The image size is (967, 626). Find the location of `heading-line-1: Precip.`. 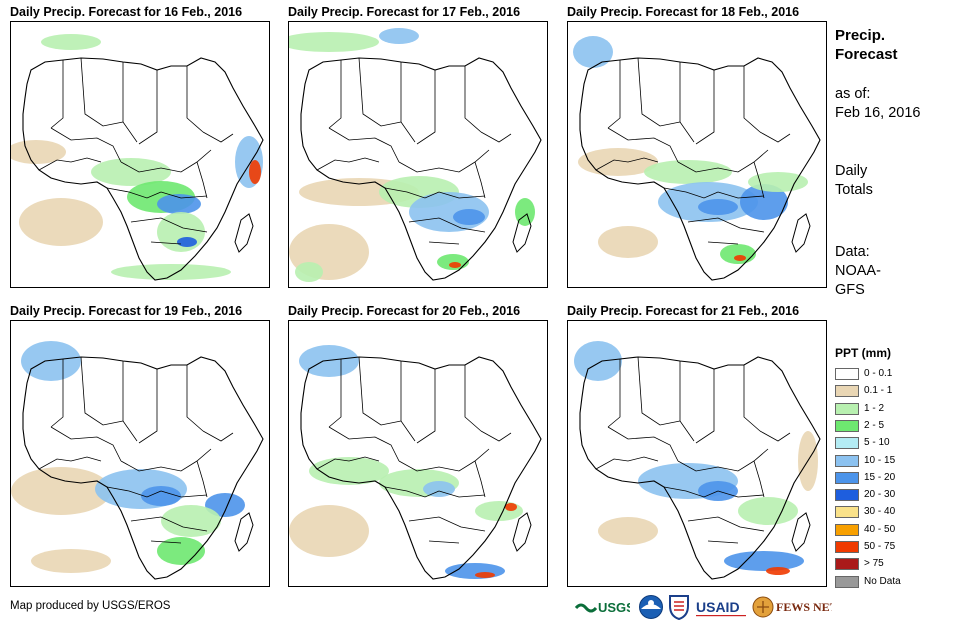

heading-line-1: Precip. is located at coordinates (860, 35).